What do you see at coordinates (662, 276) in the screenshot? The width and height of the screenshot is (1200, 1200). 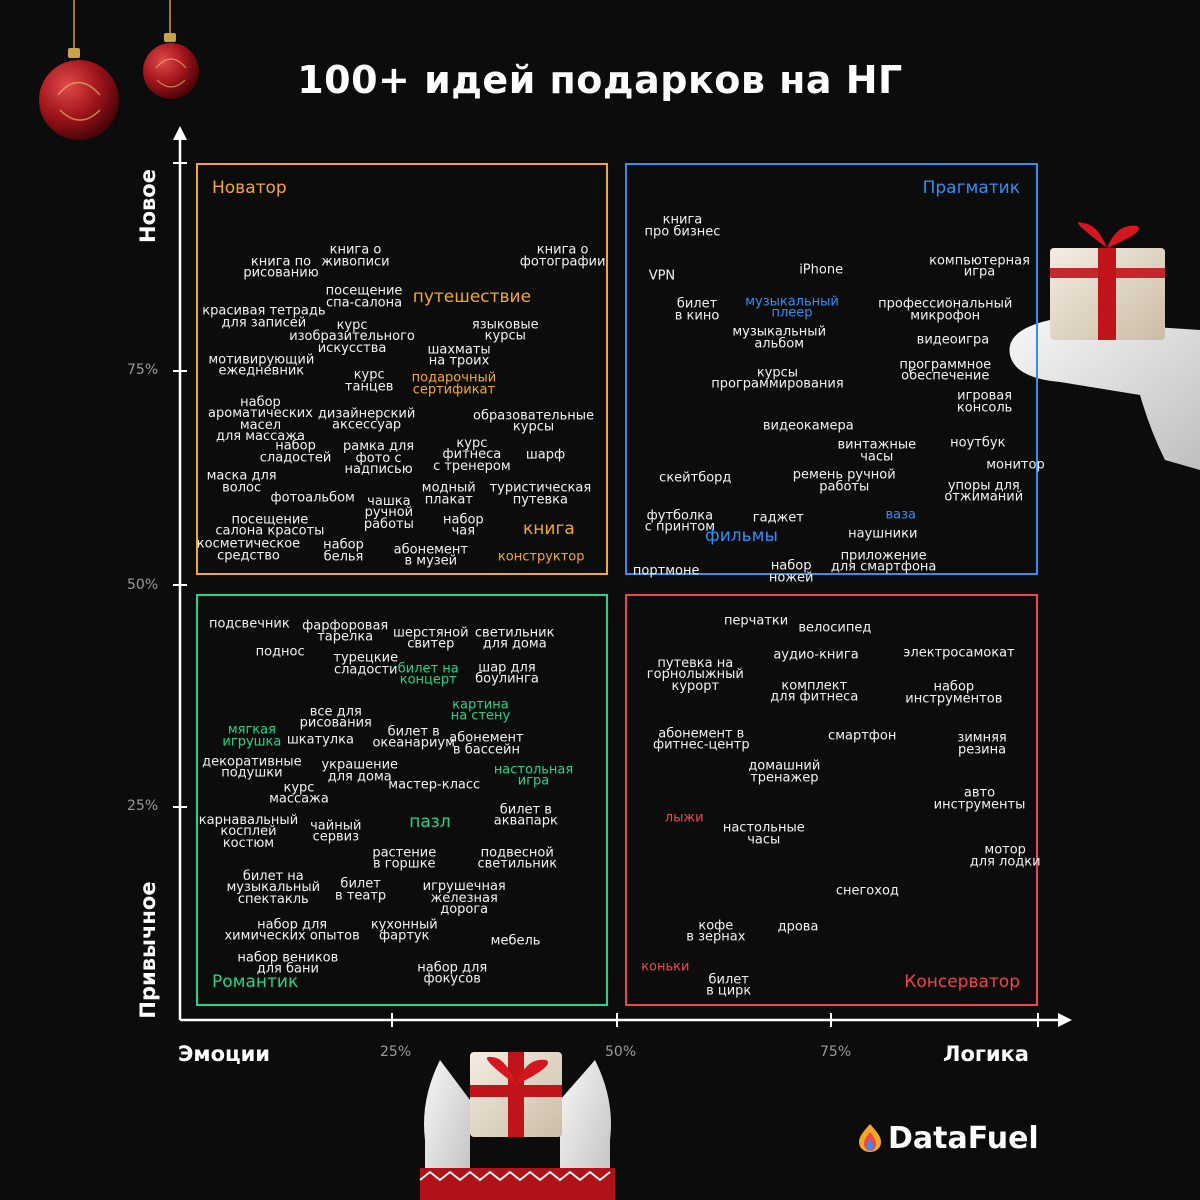 I see `gift-idea-label: VPN` at bounding box center [662, 276].